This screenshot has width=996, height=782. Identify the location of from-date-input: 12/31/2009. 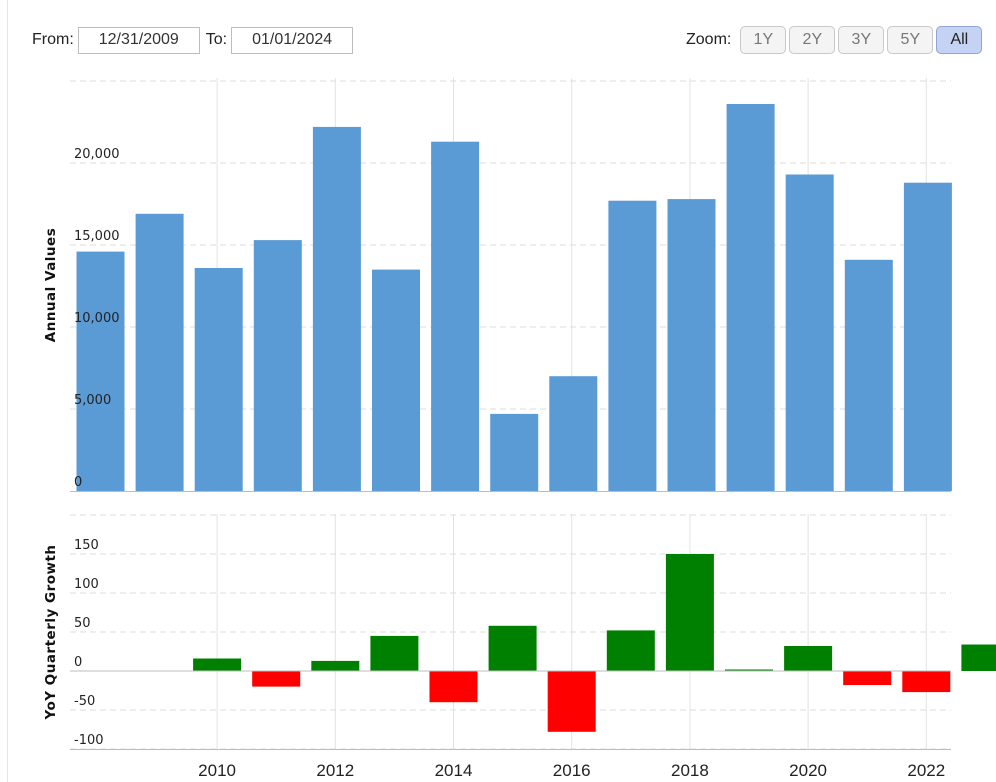
(138, 40).